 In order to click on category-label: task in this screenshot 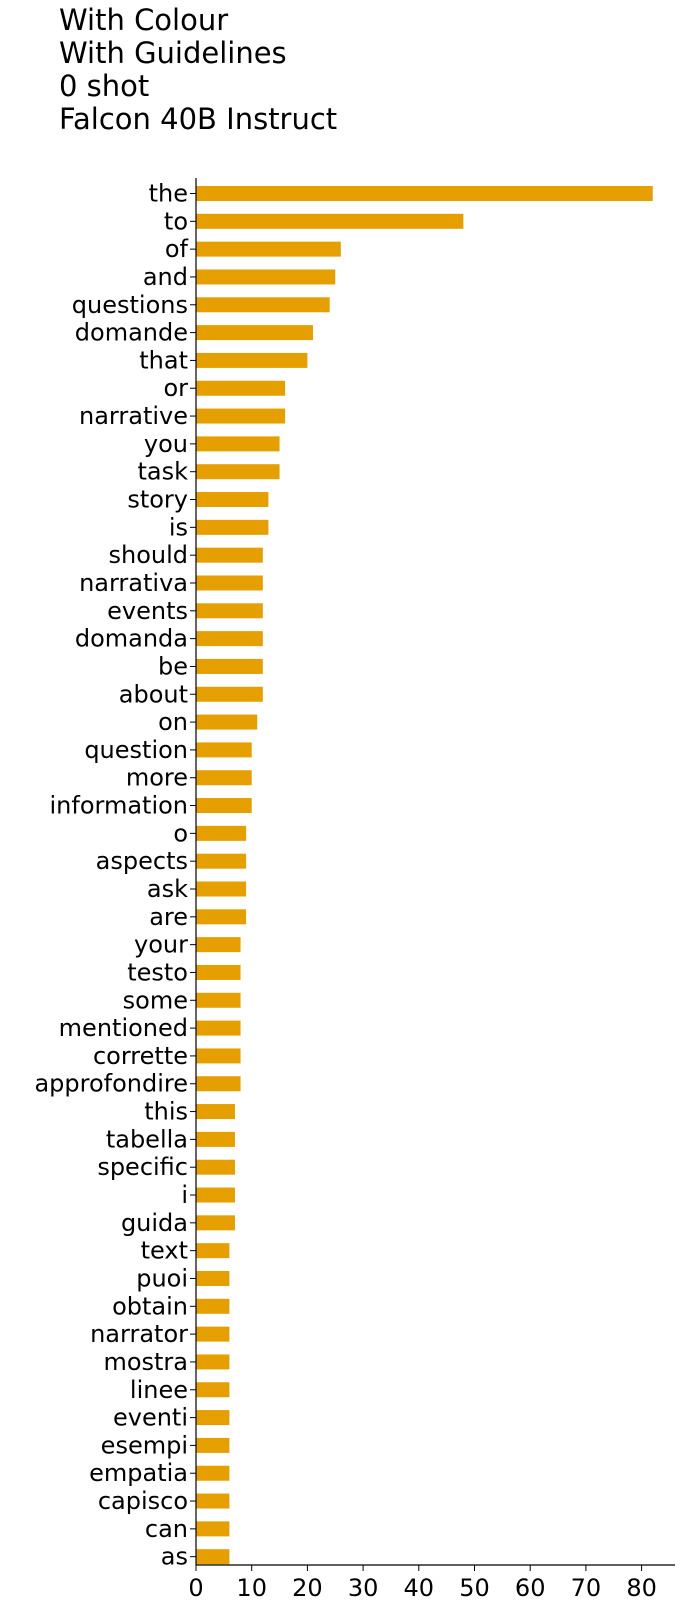, I will do `click(162, 472)`.